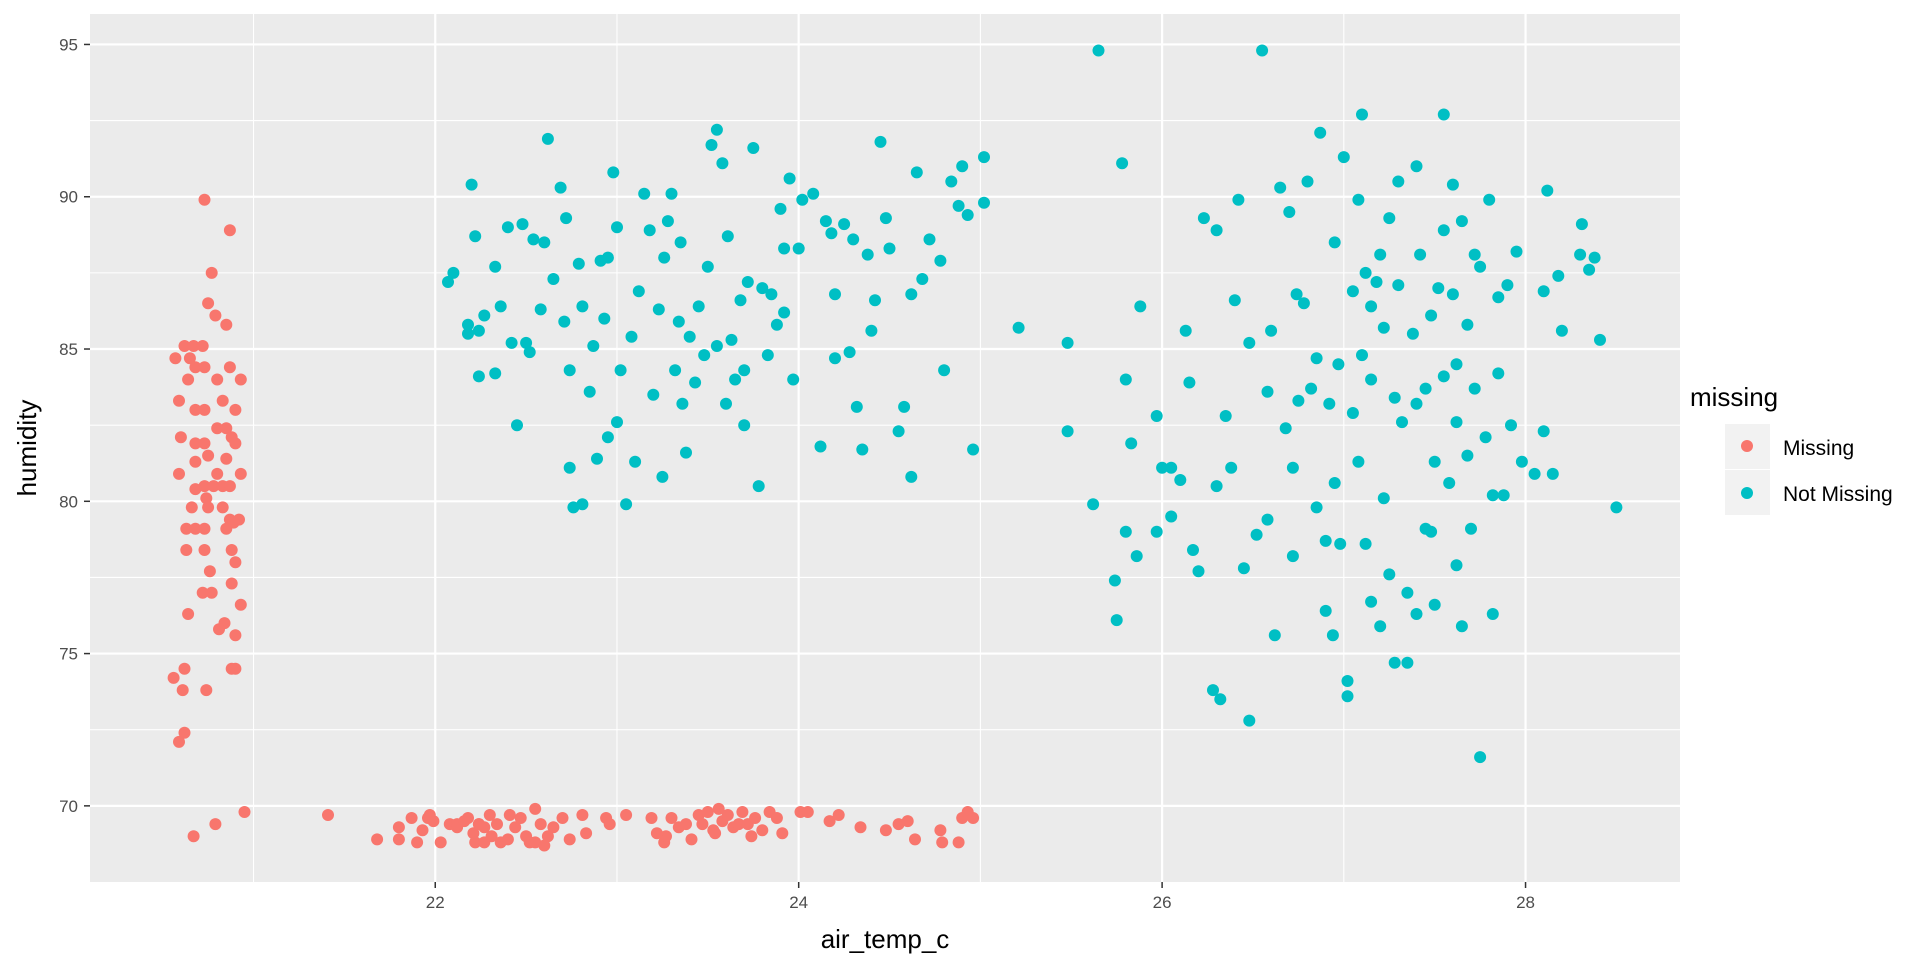  Describe the element at coordinates (68, 44) in the screenshot. I see `y-tick-label: 95` at that location.